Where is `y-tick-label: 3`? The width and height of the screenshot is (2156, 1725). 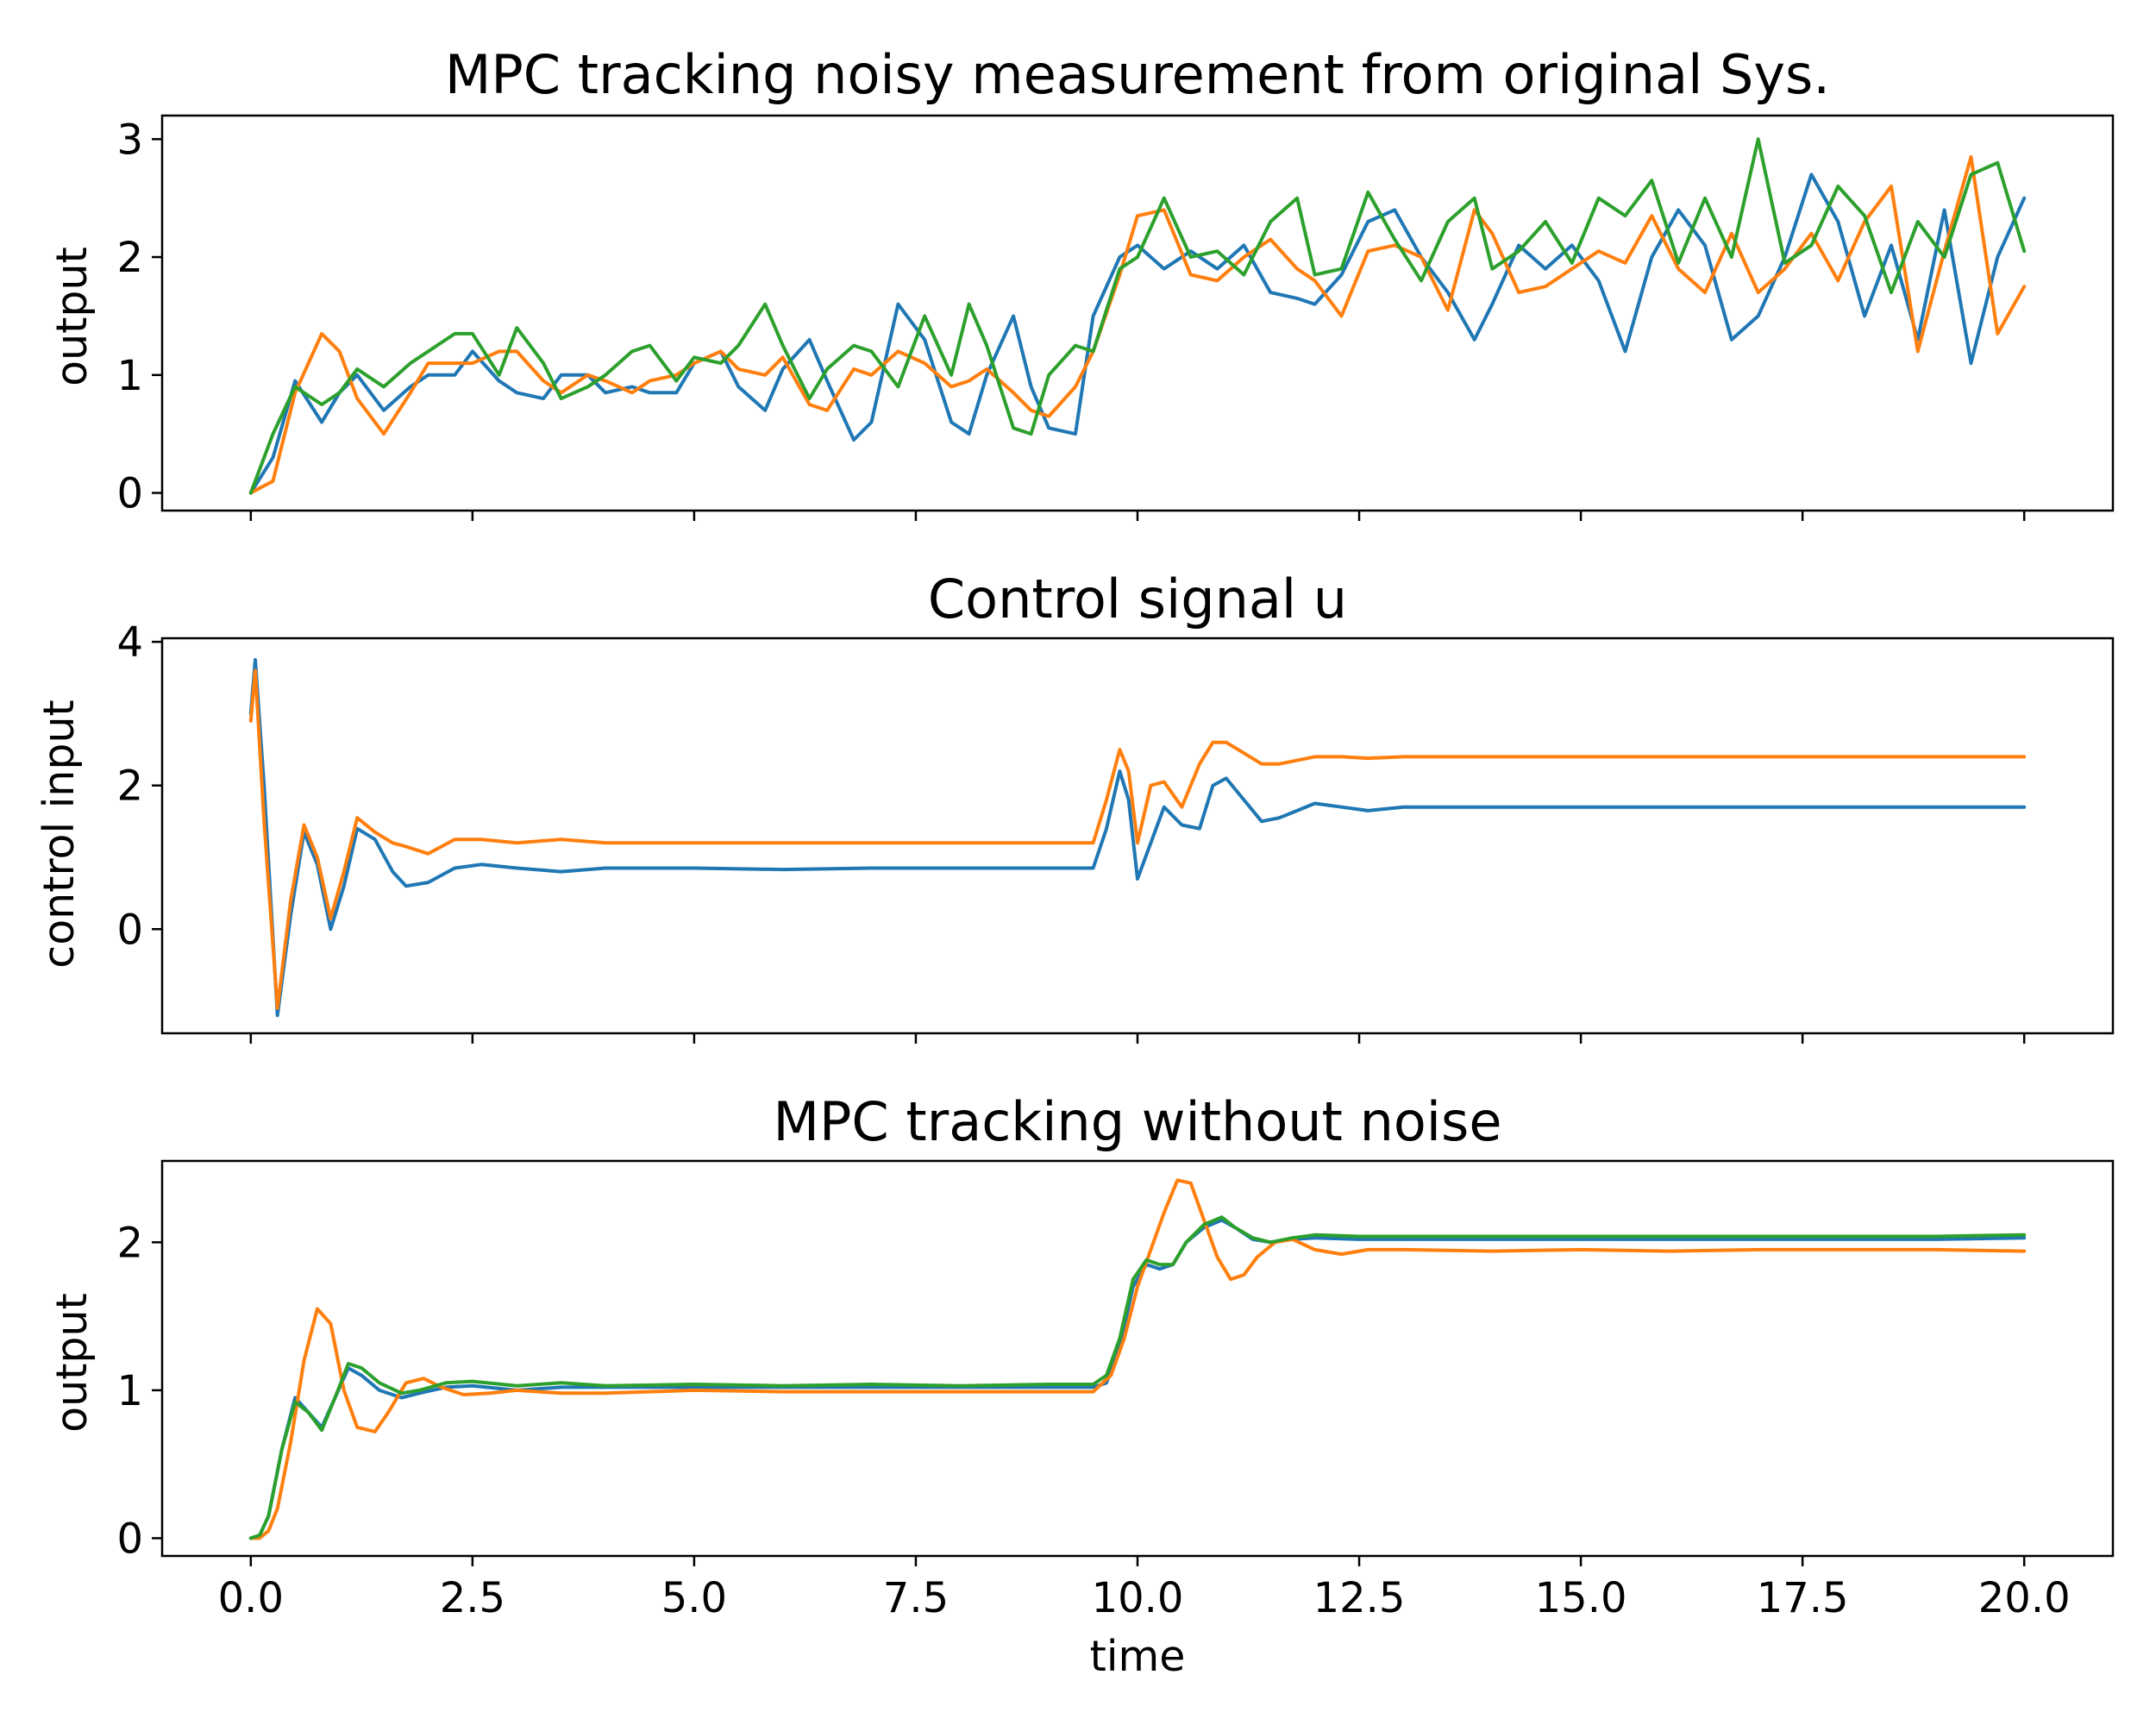 y-tick-label: 3 is located at coordinates (129, 140).